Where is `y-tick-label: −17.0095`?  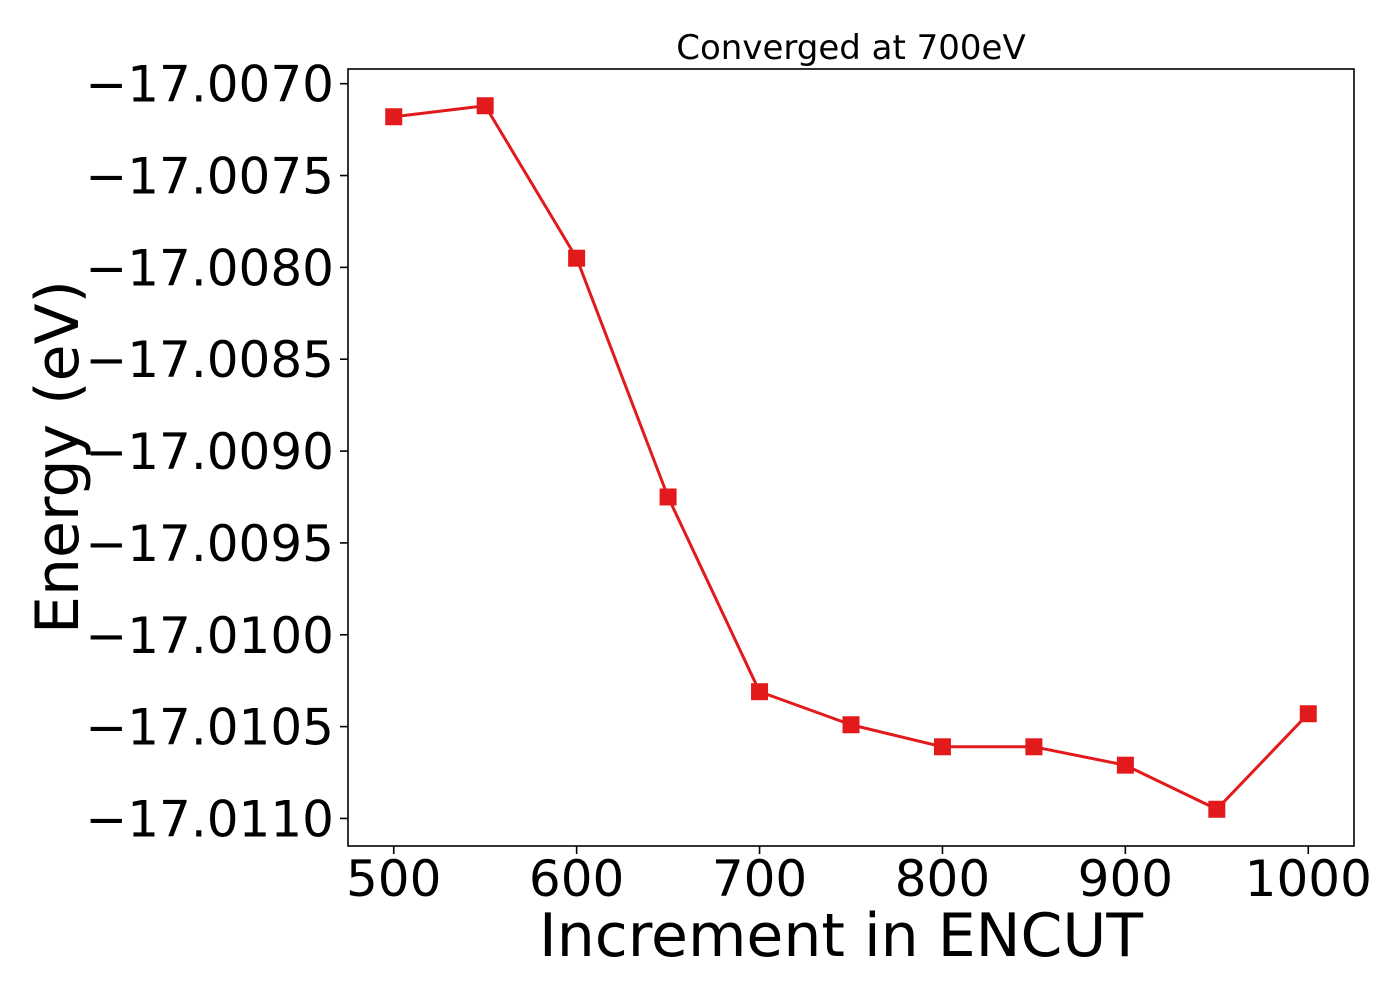
y-tick-label: −17.0095 is located at coordinates (209, 544).